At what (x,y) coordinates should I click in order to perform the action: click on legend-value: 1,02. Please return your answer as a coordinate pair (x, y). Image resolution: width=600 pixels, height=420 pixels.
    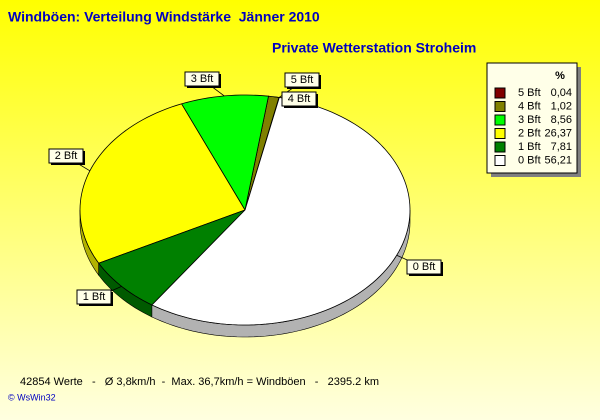
    Looking at the image, I should click on (561, 106).